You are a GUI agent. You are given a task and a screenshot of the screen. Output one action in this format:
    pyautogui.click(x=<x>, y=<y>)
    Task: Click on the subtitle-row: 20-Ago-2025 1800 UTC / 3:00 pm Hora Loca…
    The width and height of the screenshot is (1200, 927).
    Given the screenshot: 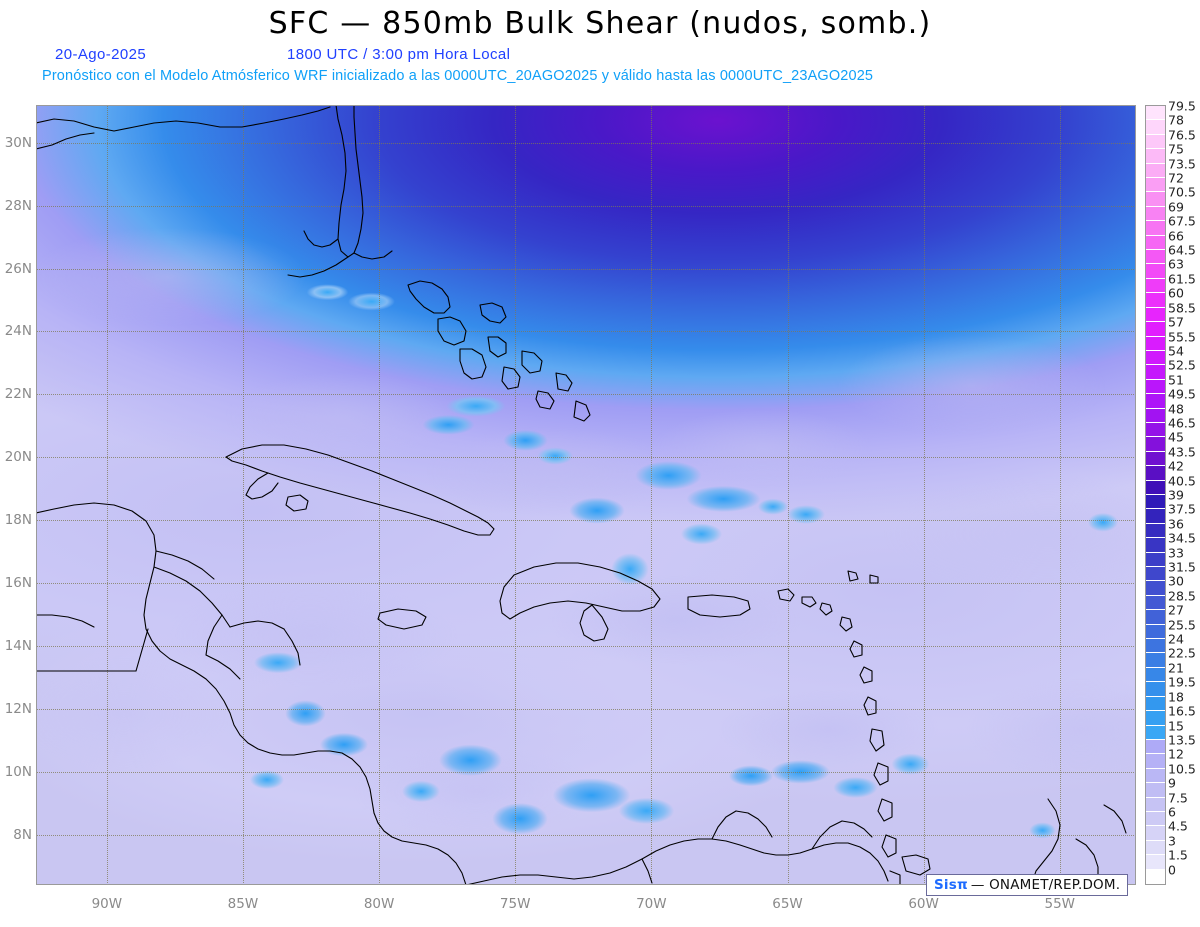 What is the action you would take?
    pyautogui.click(x=605, y=56)
    